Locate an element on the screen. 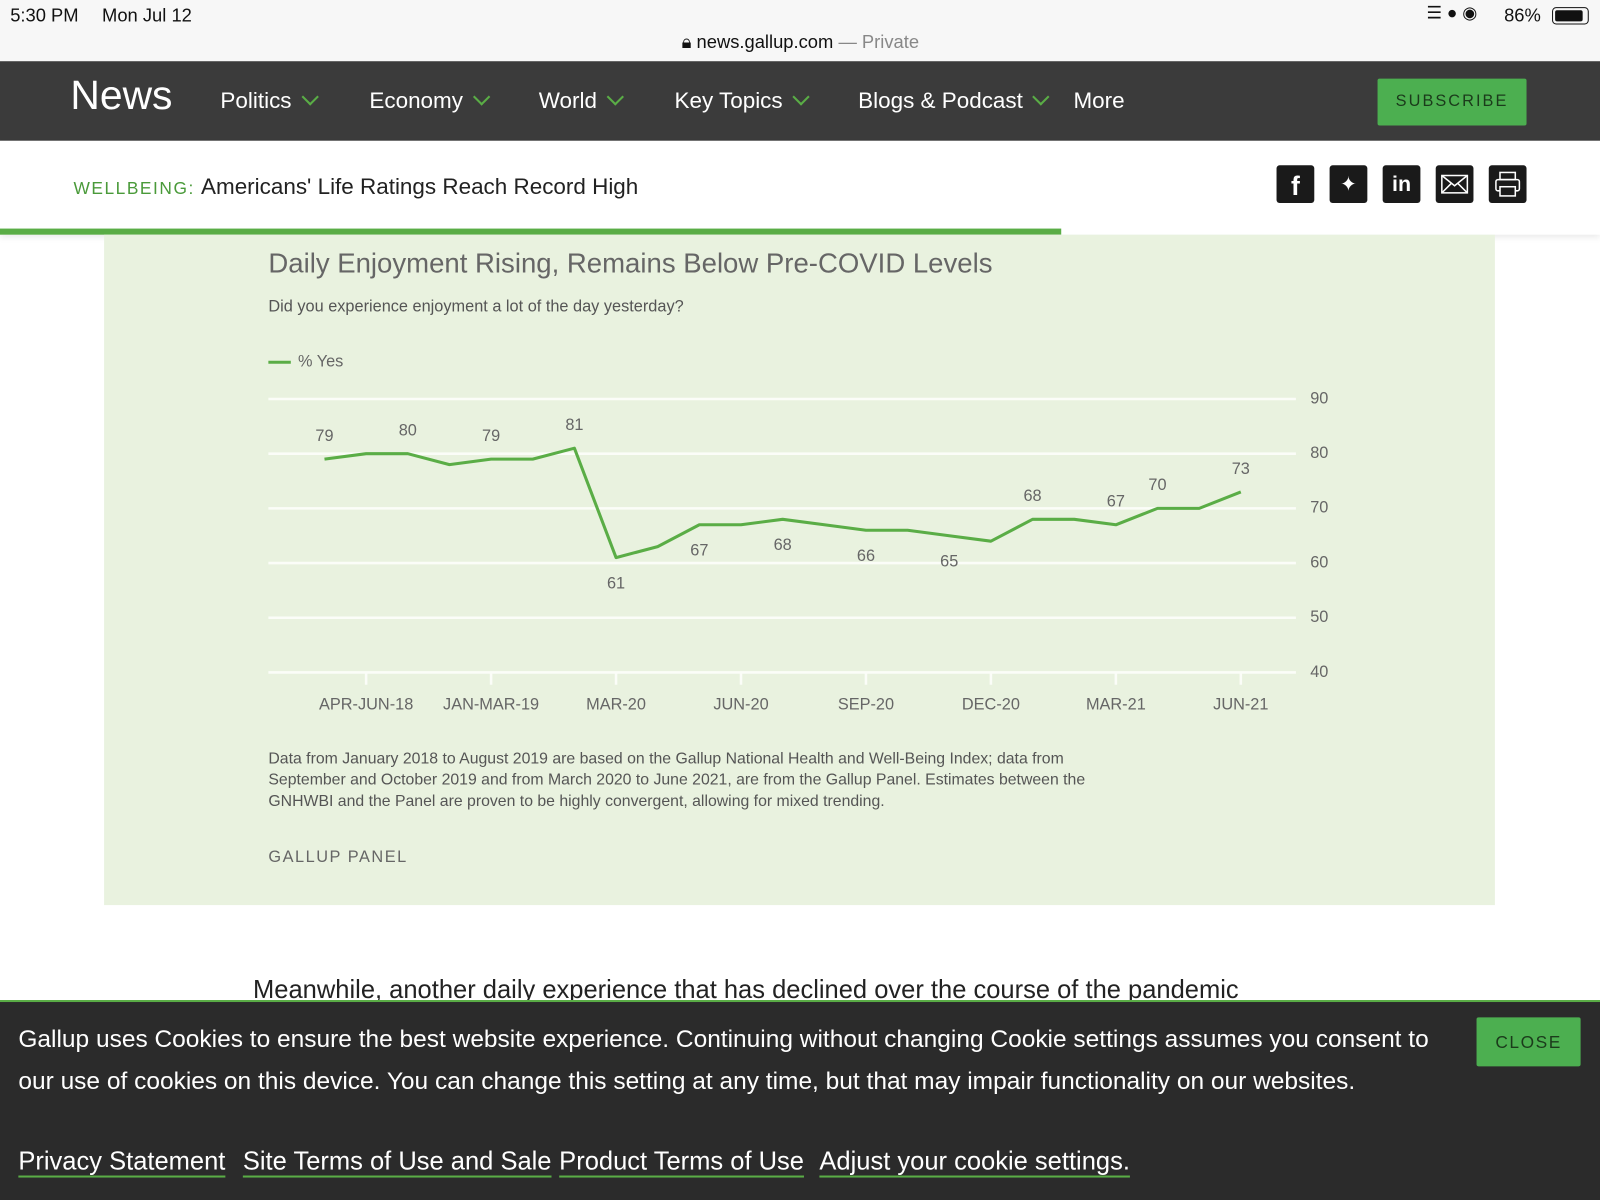 This screenshot has width=1600, height=1200. cookie-link: Privacy Statement is located at coordinates (122, 1161).